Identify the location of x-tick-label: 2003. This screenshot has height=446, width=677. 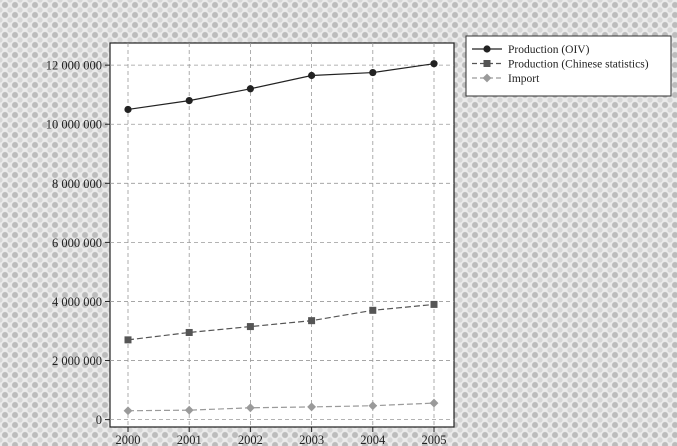
(311, 439).